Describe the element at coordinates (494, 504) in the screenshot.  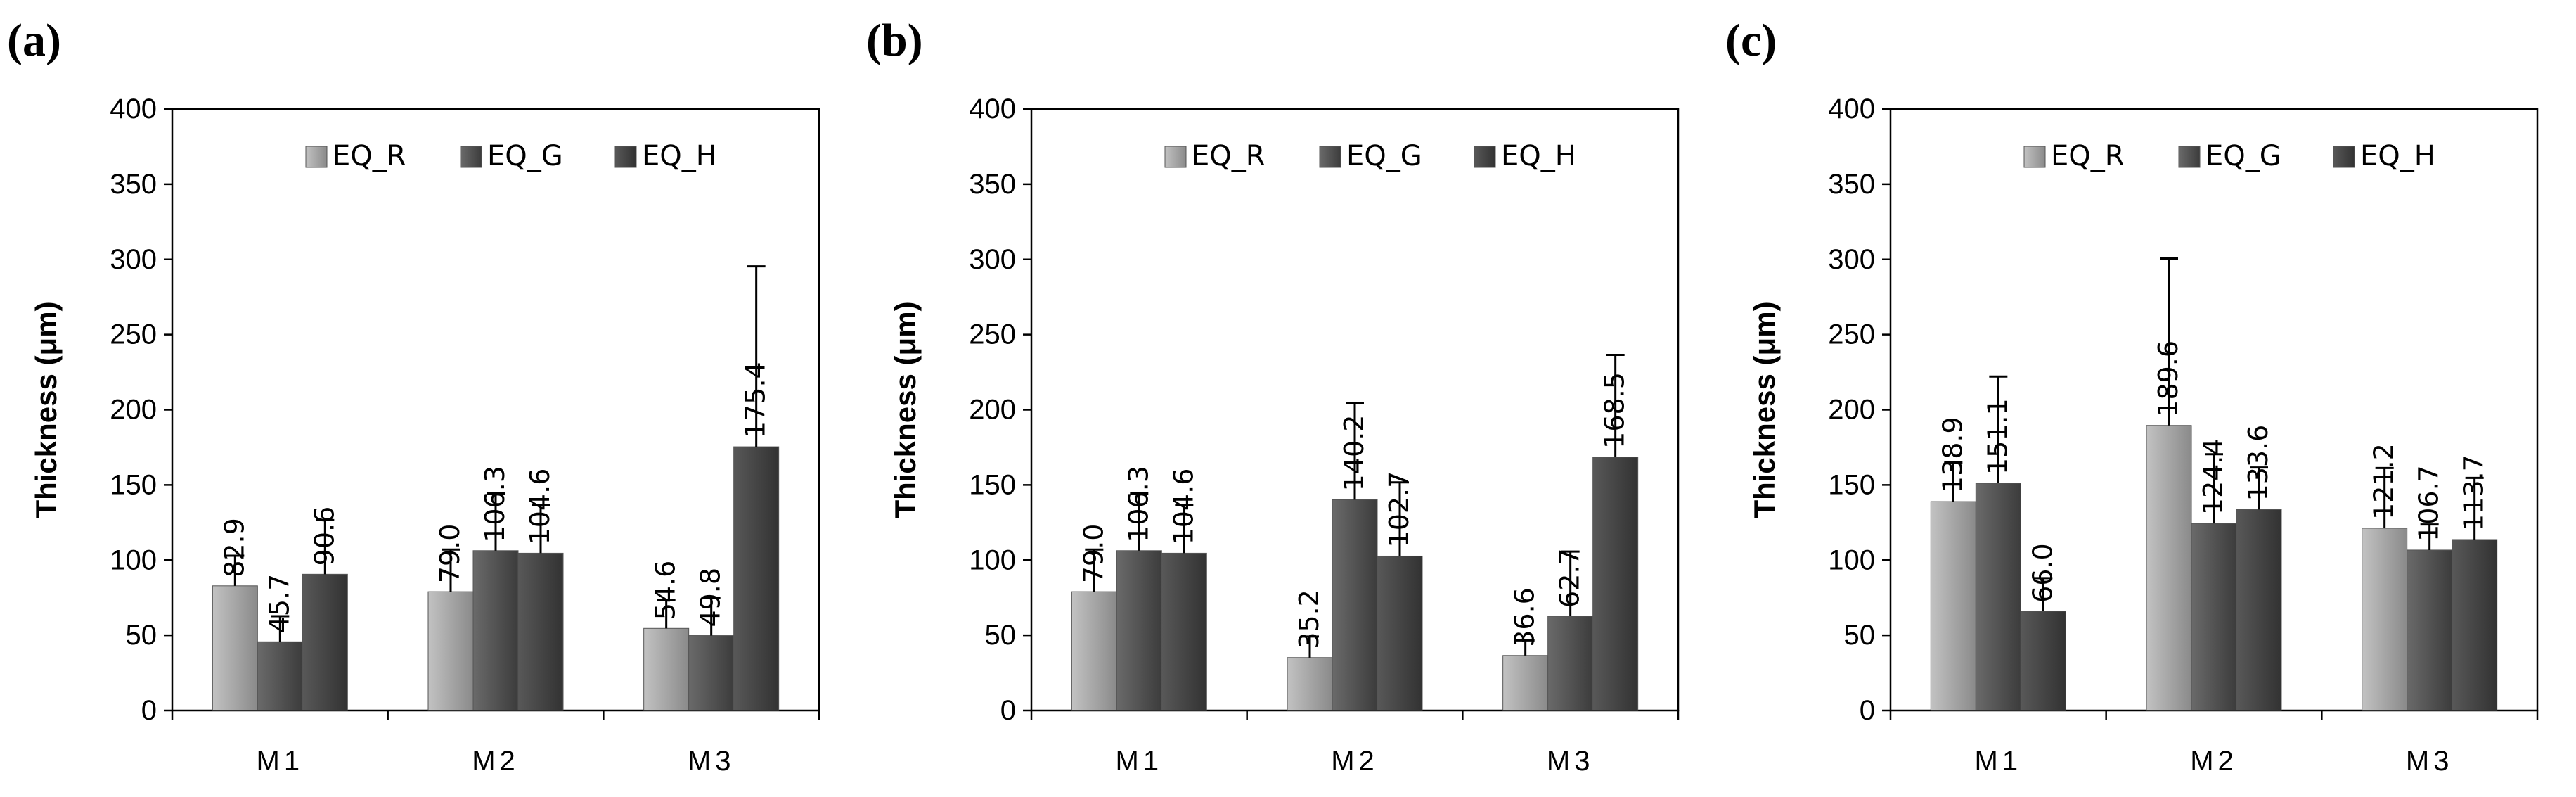
I see `data-label: 106.3` at that location.